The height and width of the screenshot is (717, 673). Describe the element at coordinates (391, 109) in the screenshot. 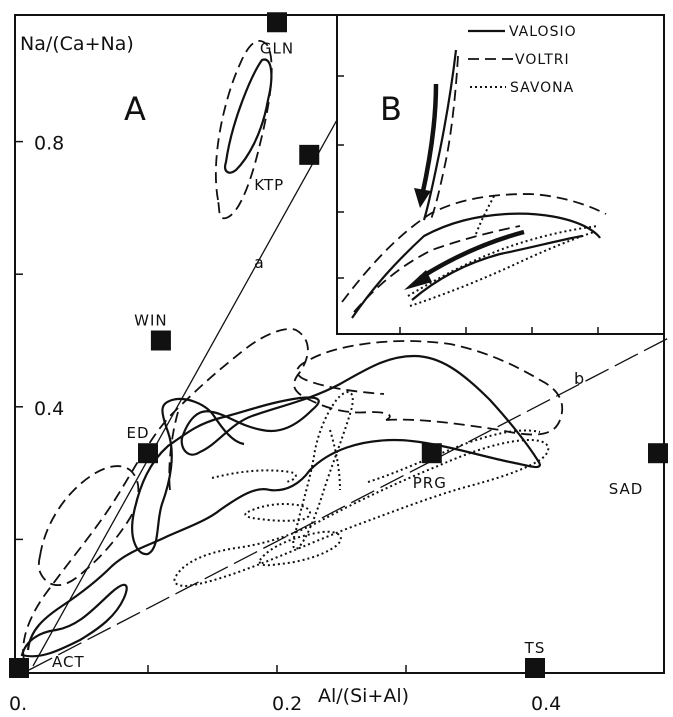

I see `panel-b-label: B` at that location.